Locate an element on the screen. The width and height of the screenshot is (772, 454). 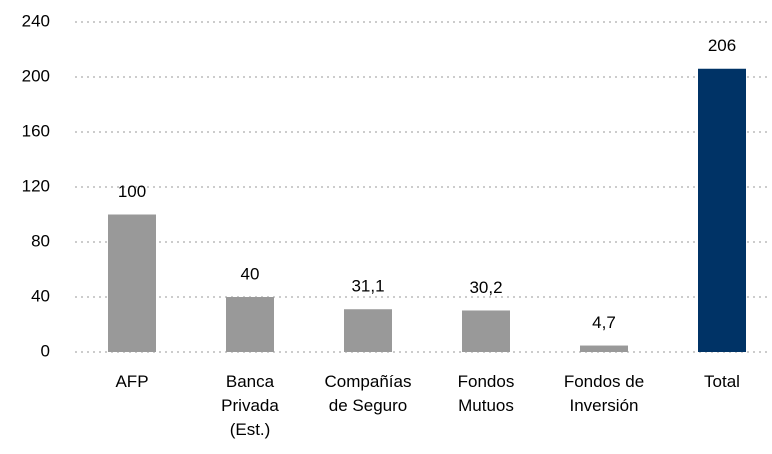
y-tick-label: 0 is located at coordinates (45, 350).